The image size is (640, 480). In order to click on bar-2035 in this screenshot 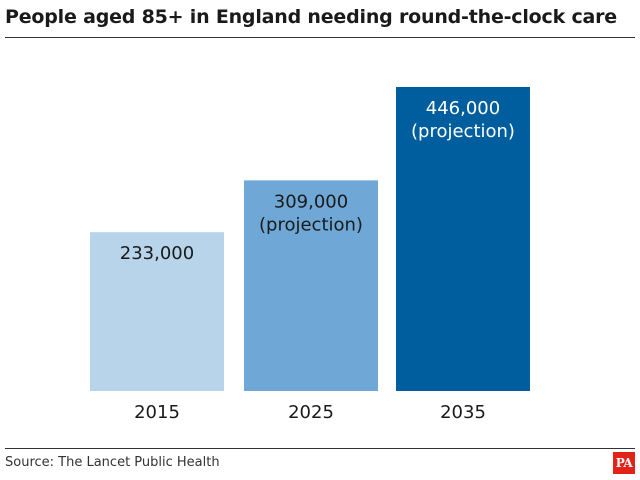, I will do `click(463, 239)`.